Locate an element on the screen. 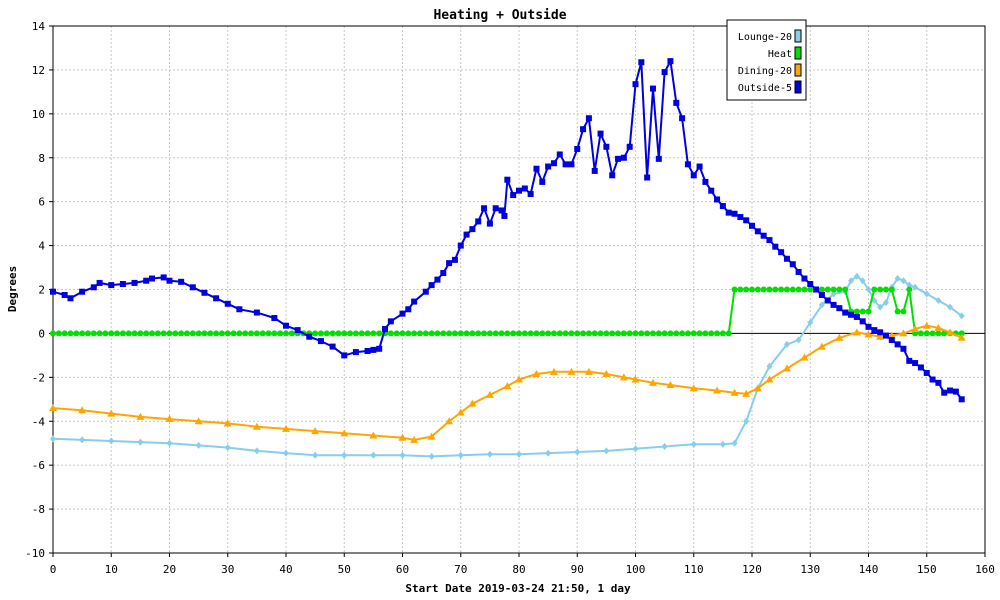  x-tick-label: 60 is located at coordinates (402, 569).